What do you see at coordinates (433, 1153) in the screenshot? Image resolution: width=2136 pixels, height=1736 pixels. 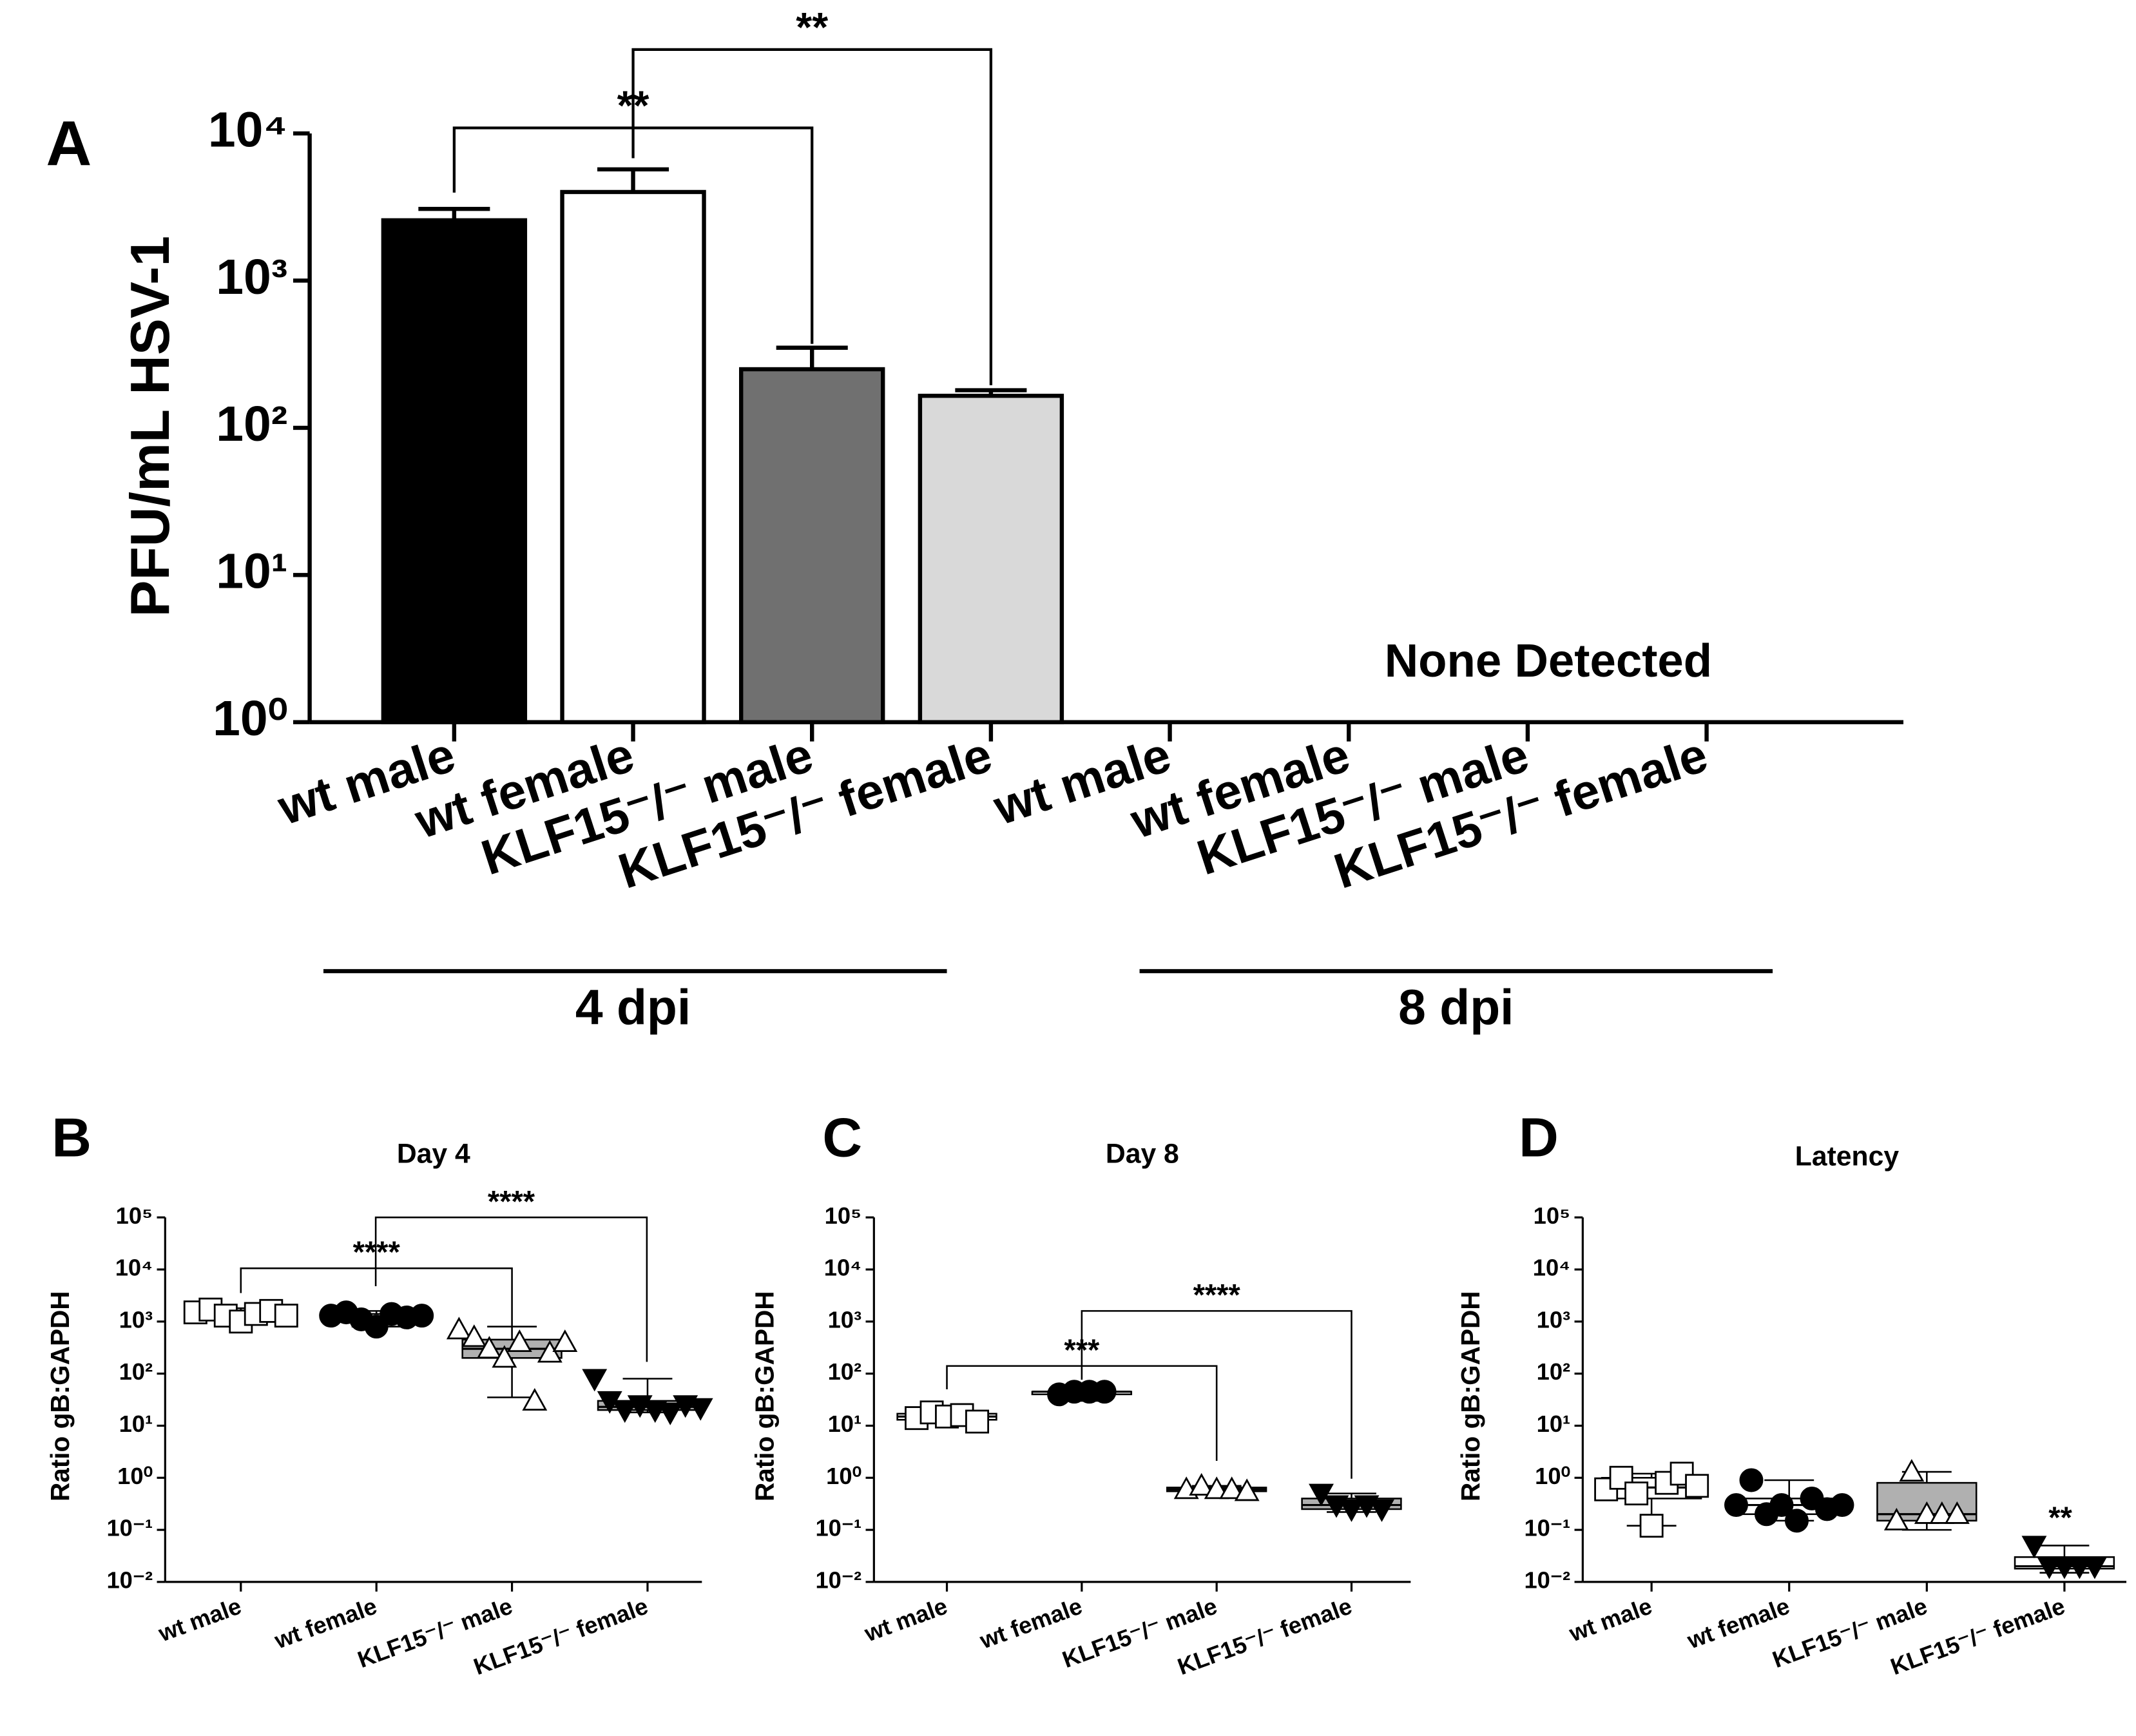 I see `panel-title: Day 4` at bounding box center [433, 1153].